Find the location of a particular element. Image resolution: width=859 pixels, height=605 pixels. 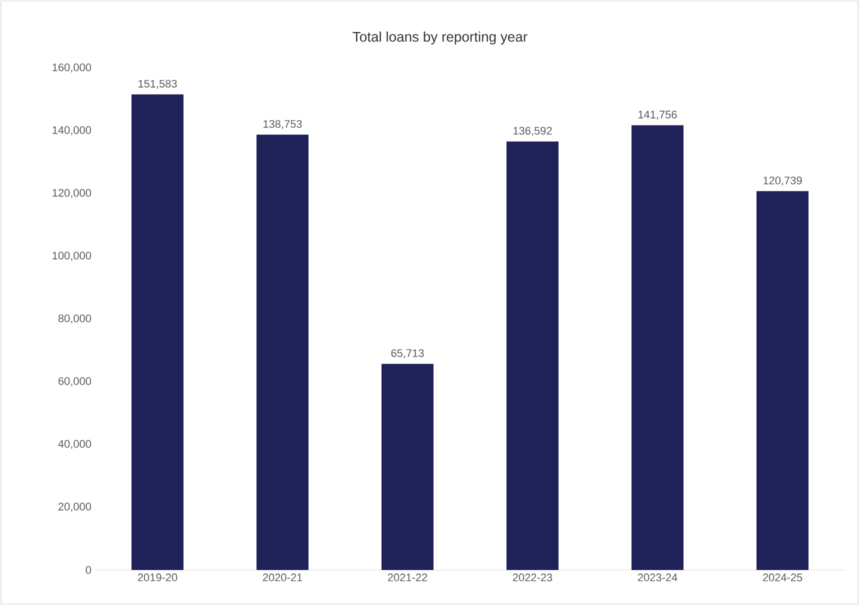

chart-title: Total loans by reporting year is located at coordinates (440, 37).